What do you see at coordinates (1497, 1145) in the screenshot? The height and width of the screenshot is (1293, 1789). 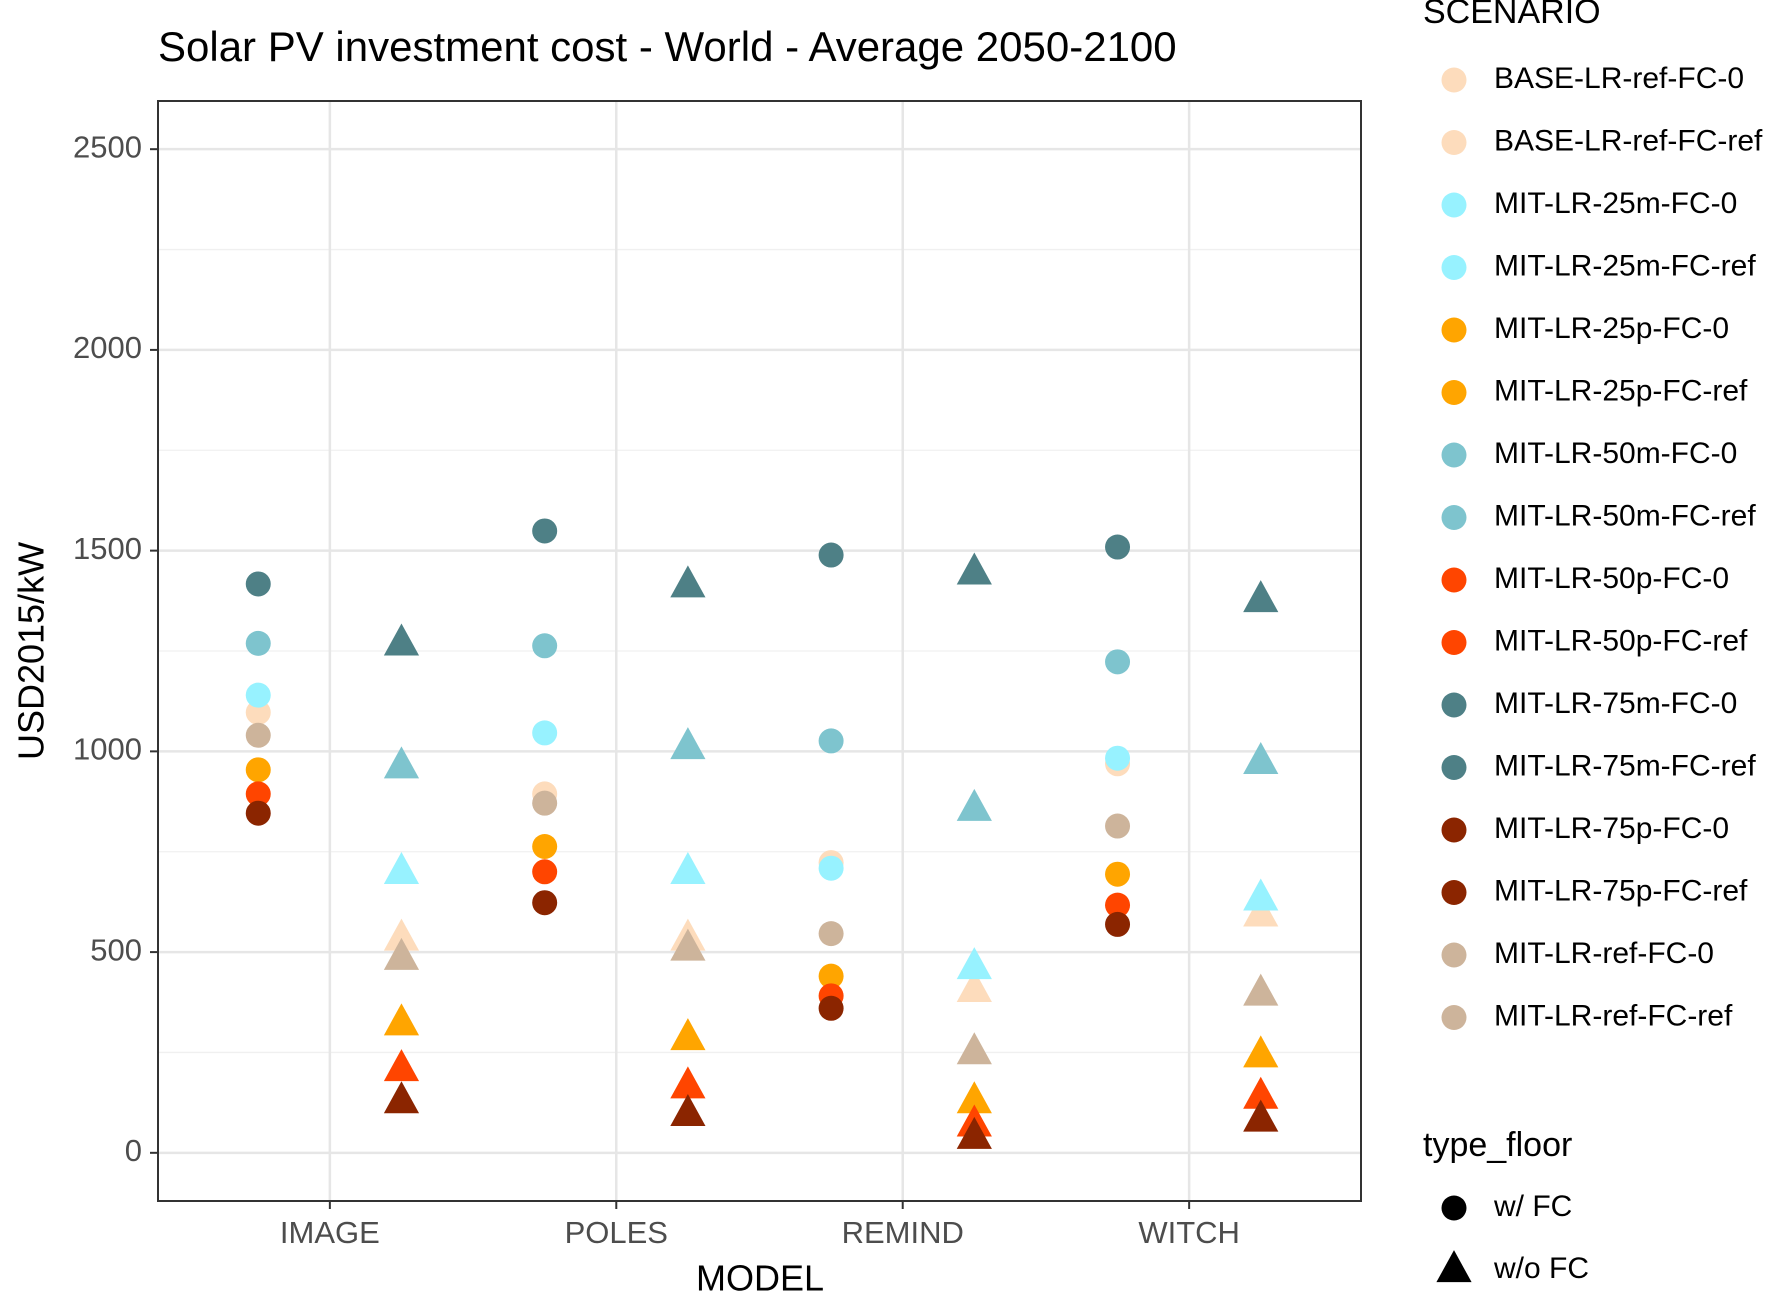 I see `legend-title: type_floor` at bounding box center [1497, 1145].